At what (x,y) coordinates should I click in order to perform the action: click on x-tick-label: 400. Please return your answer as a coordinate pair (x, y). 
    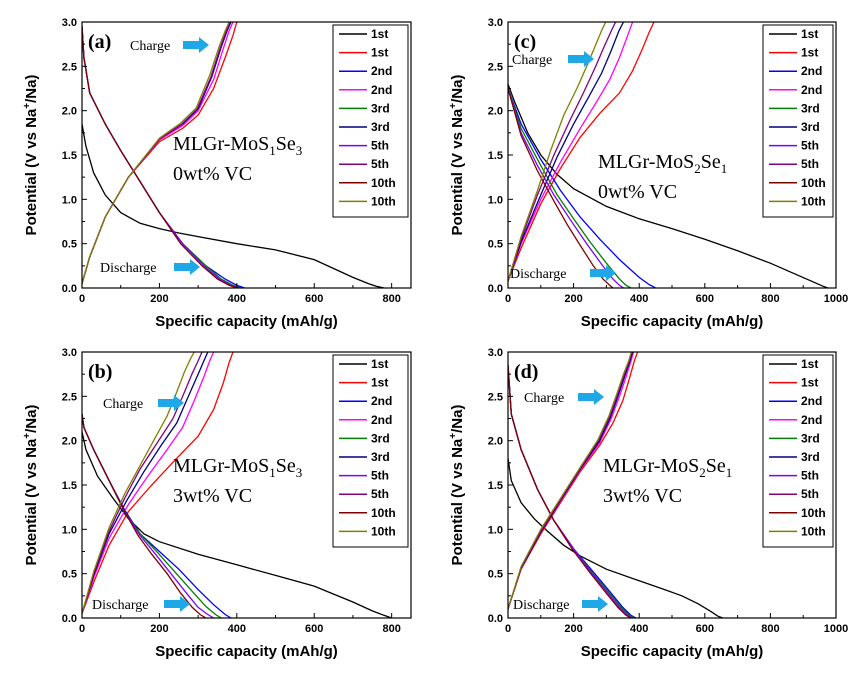
    Looking at the image, I should click on (237, 299).